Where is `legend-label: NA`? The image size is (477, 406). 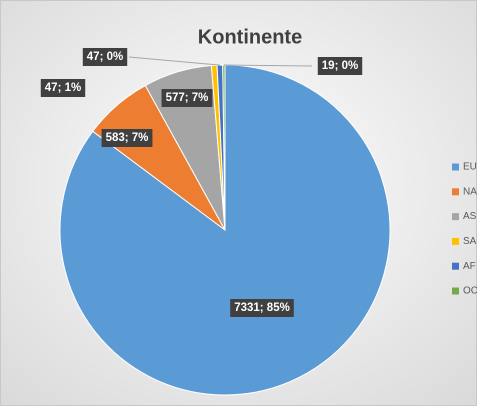
legend-label: NA is located at coordinates (470, 191).